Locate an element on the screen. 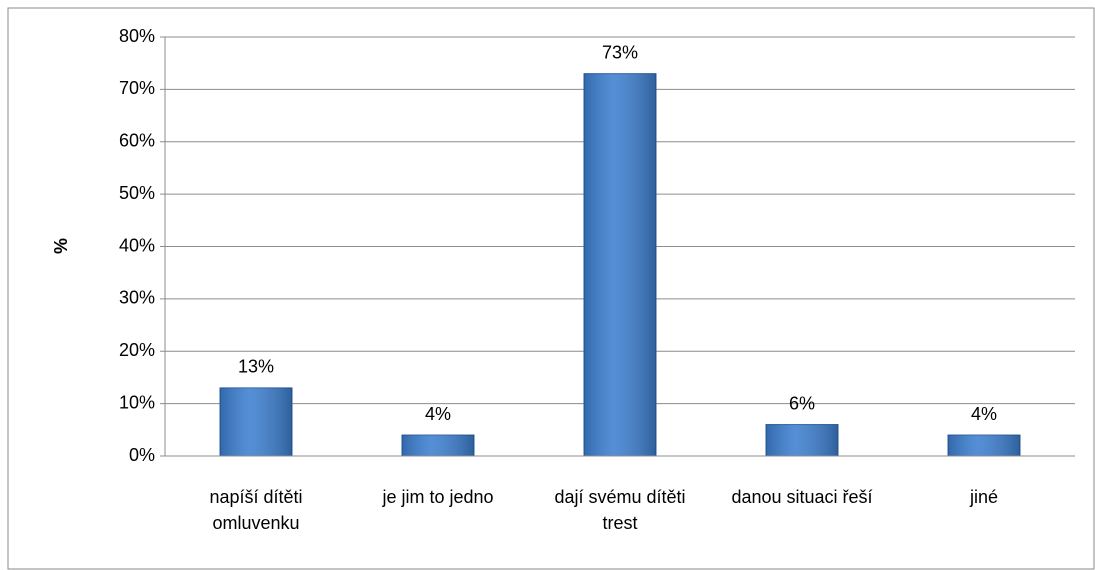 The height and width of the screenshot is (570, 1095). x-tick-label: napíší dítěti omluvenku is located at coordinates (256, 510).